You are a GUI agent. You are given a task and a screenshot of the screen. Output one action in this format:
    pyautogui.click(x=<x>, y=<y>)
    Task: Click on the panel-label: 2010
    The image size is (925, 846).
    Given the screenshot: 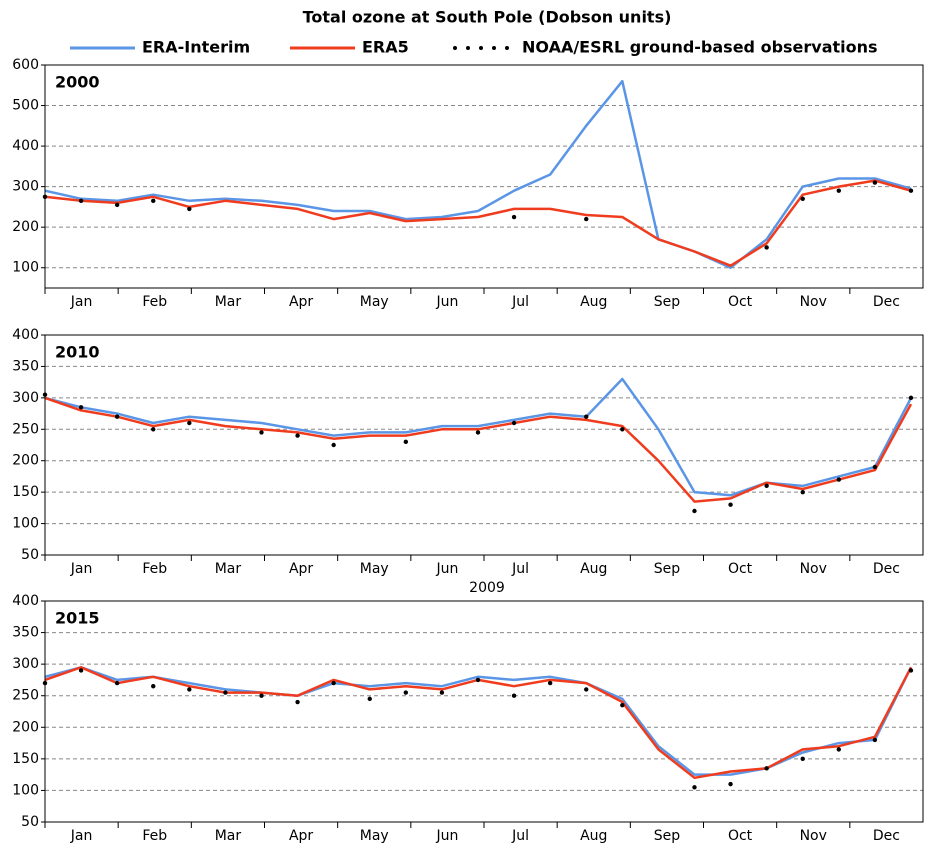 What is the action you would take?
    pyautogui.click(x=77, y=352)
    